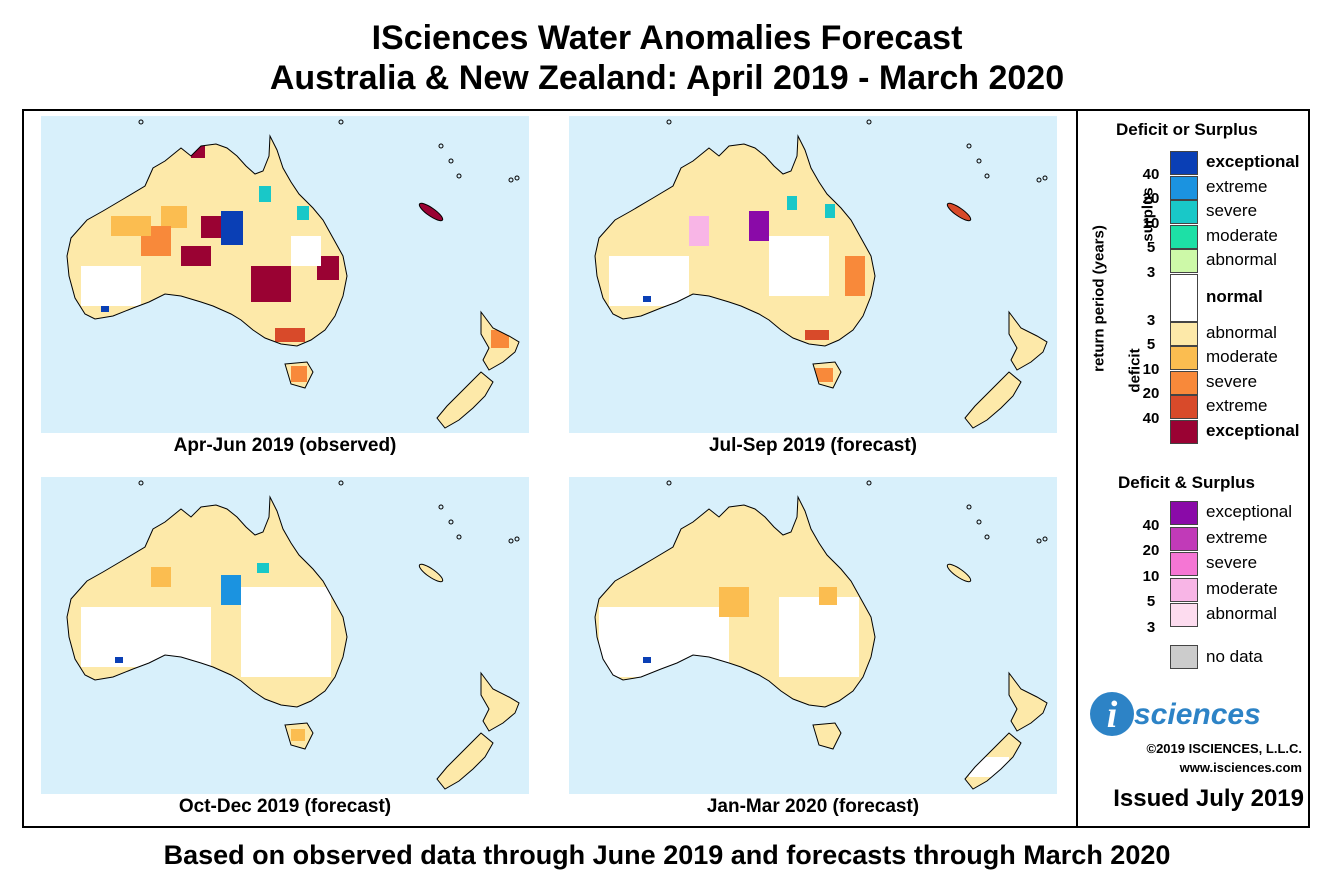 The height and width of the screenshot is (875, 1334). I want to click on legend-deficit-tick-10: 10, so click(1151, 369).